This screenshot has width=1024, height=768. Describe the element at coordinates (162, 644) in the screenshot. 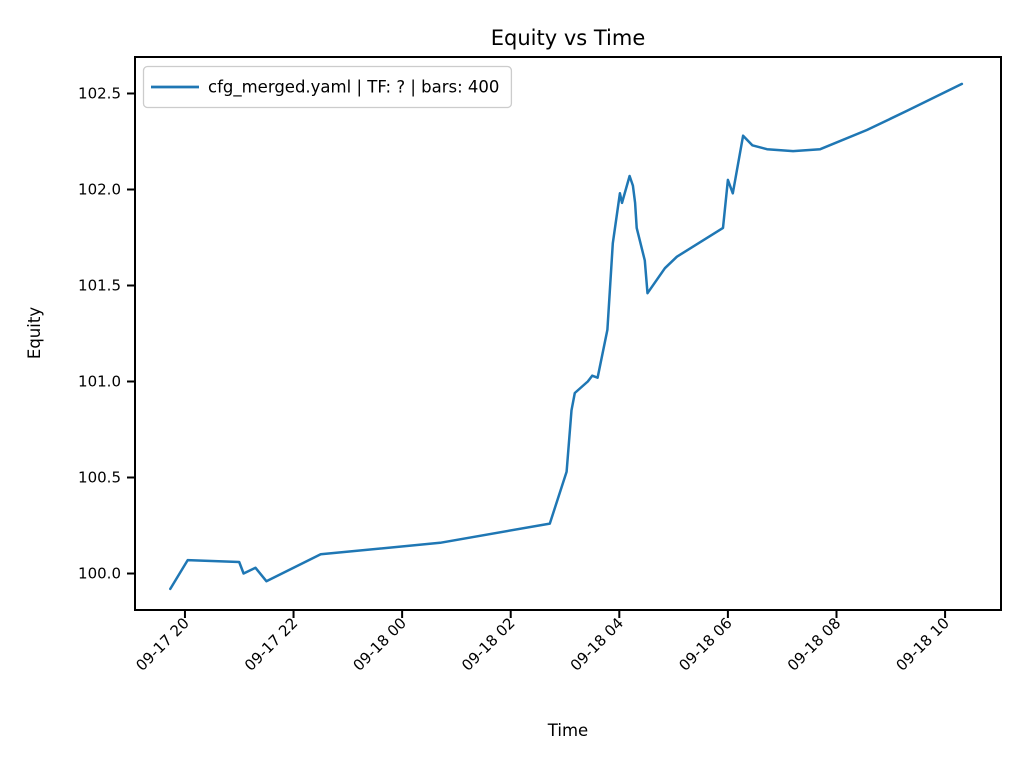

I see `x-tick-label: 09-17 20` at that location.